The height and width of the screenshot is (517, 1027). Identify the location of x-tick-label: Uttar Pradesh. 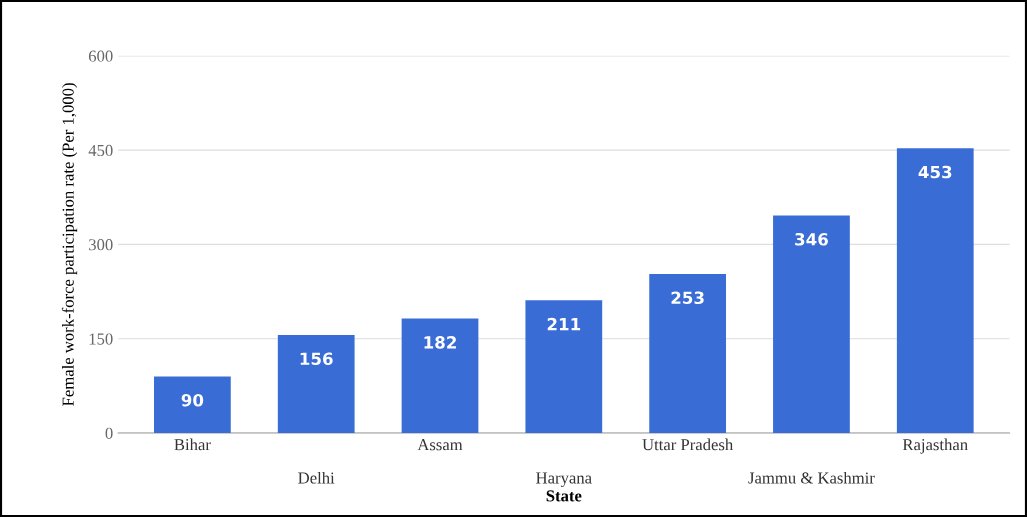
(687, 444).